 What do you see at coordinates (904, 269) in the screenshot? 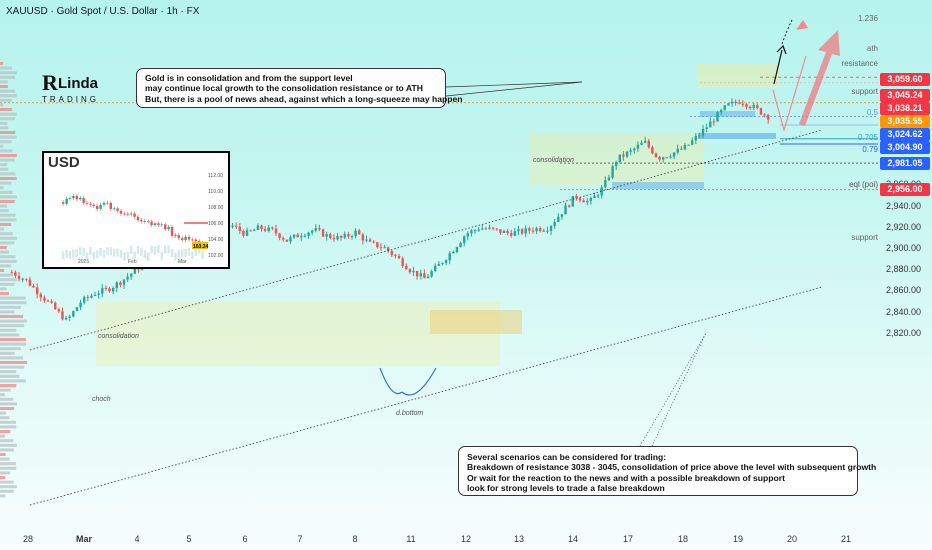
I see `y-tick-label: 2,880.00` at bounding box center [904, 269].